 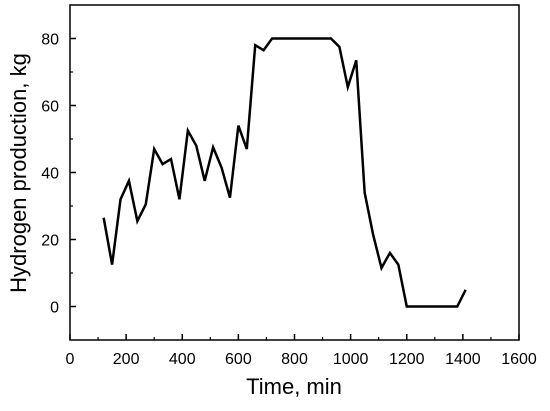 I want to click on x-tick-label: 1400, so click(x=463, y=359).